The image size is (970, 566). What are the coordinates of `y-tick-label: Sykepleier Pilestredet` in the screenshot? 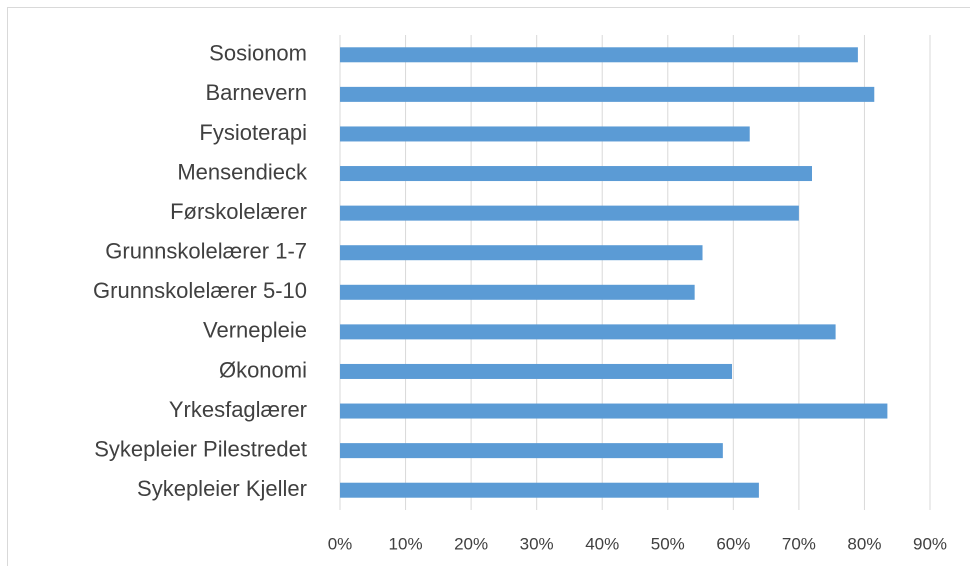 It's located at (200, 448).